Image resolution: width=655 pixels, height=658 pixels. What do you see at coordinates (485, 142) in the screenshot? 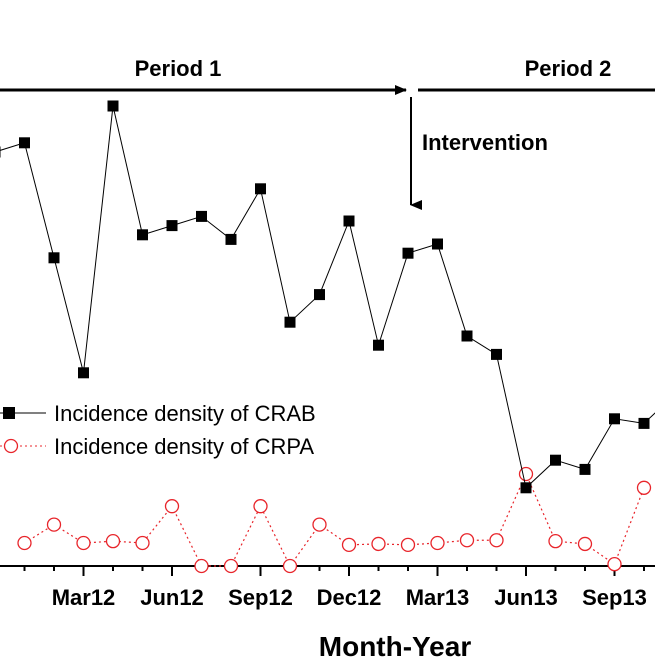
I see `intervention-label: Intervention` at bounding box center [485, 142].